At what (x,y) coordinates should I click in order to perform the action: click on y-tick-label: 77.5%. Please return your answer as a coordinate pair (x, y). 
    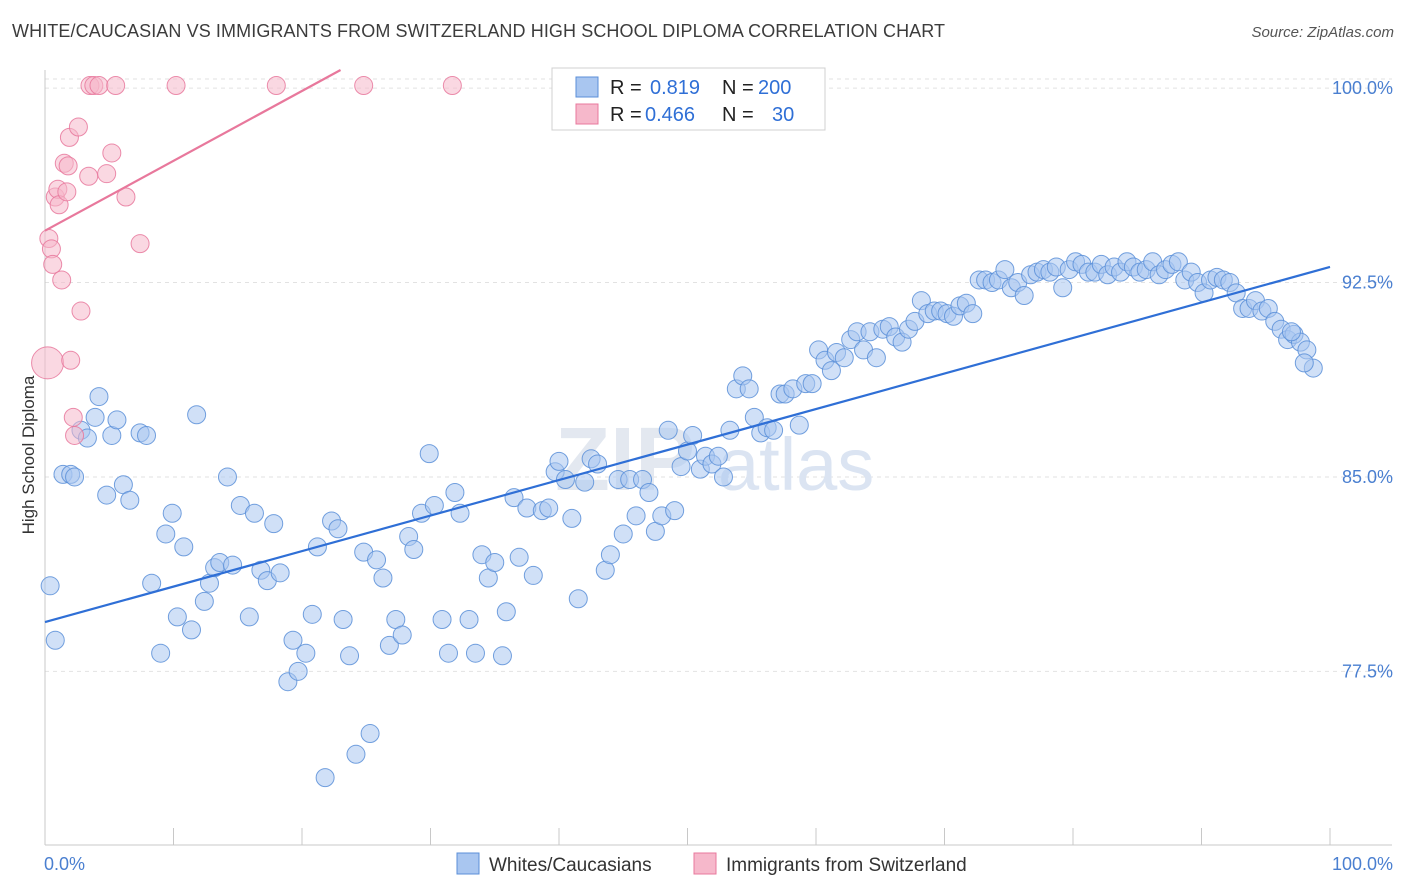
    Looking at the image, I should click on (1367, 671).